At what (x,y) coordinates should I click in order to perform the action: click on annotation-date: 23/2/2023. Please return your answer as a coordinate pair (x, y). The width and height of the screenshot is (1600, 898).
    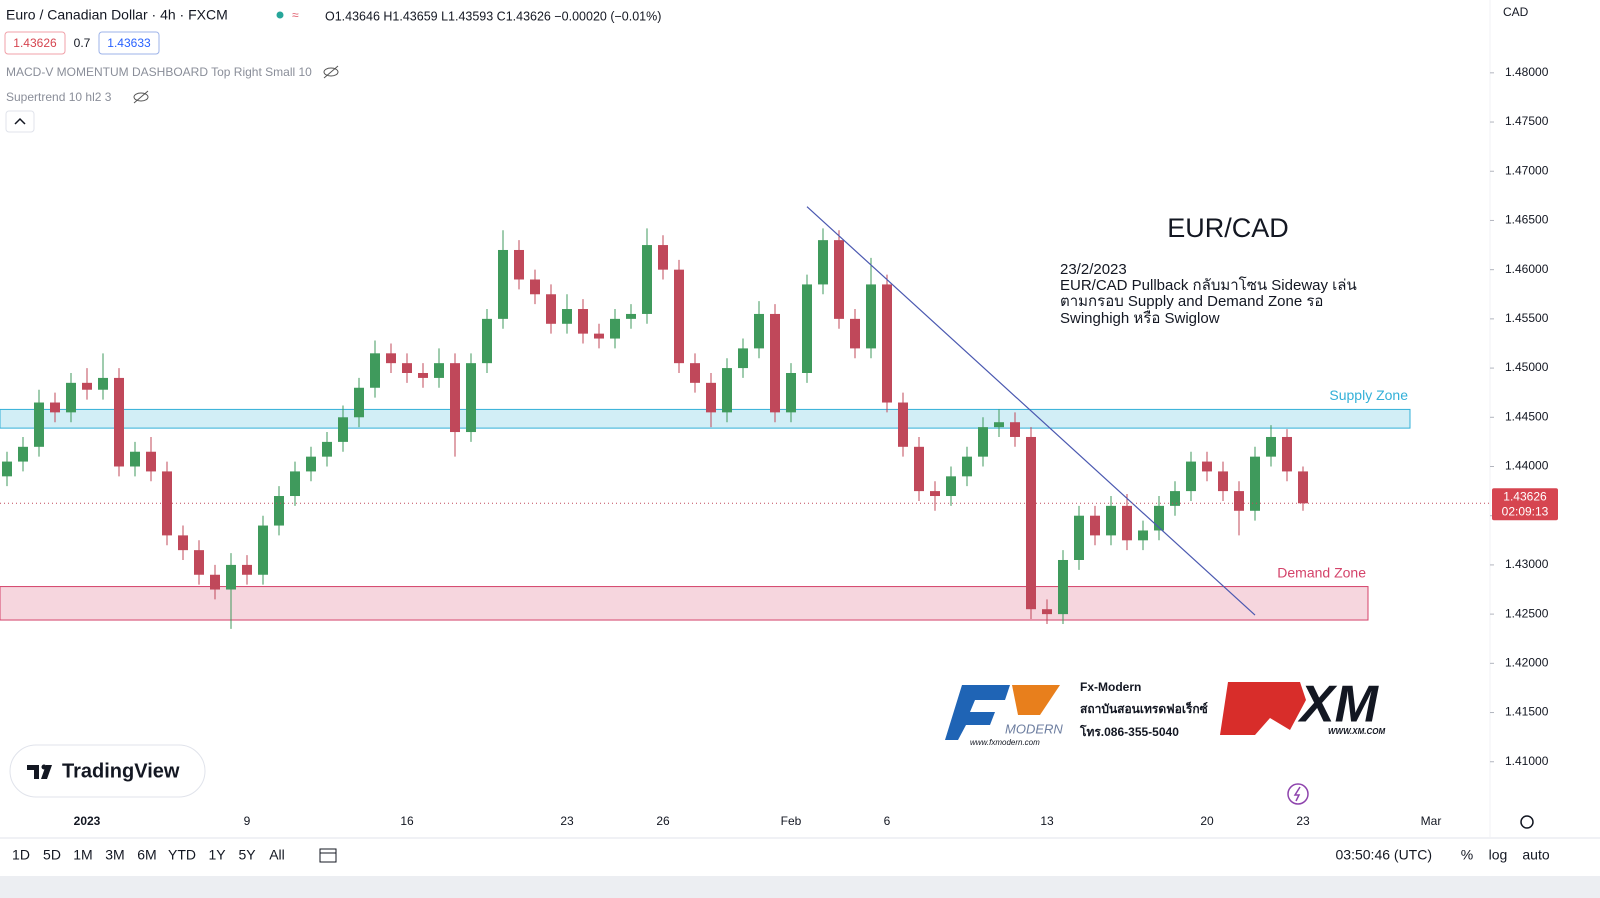
    Looking at the image, I should click on (1093, 269).